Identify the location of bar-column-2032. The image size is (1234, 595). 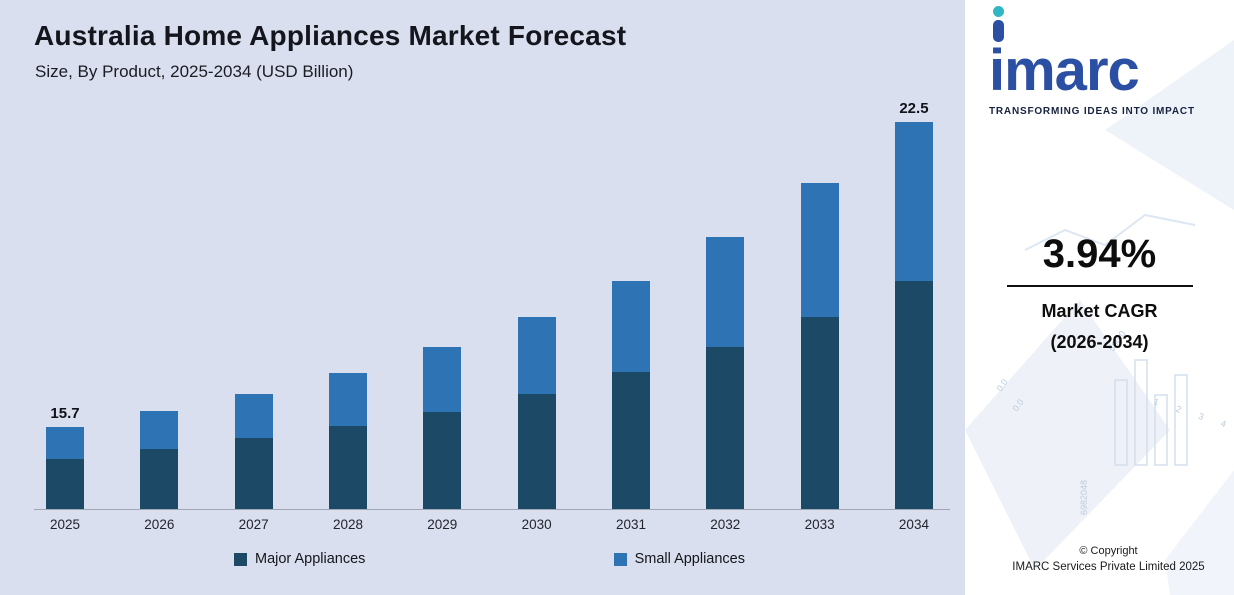
(725, 300).